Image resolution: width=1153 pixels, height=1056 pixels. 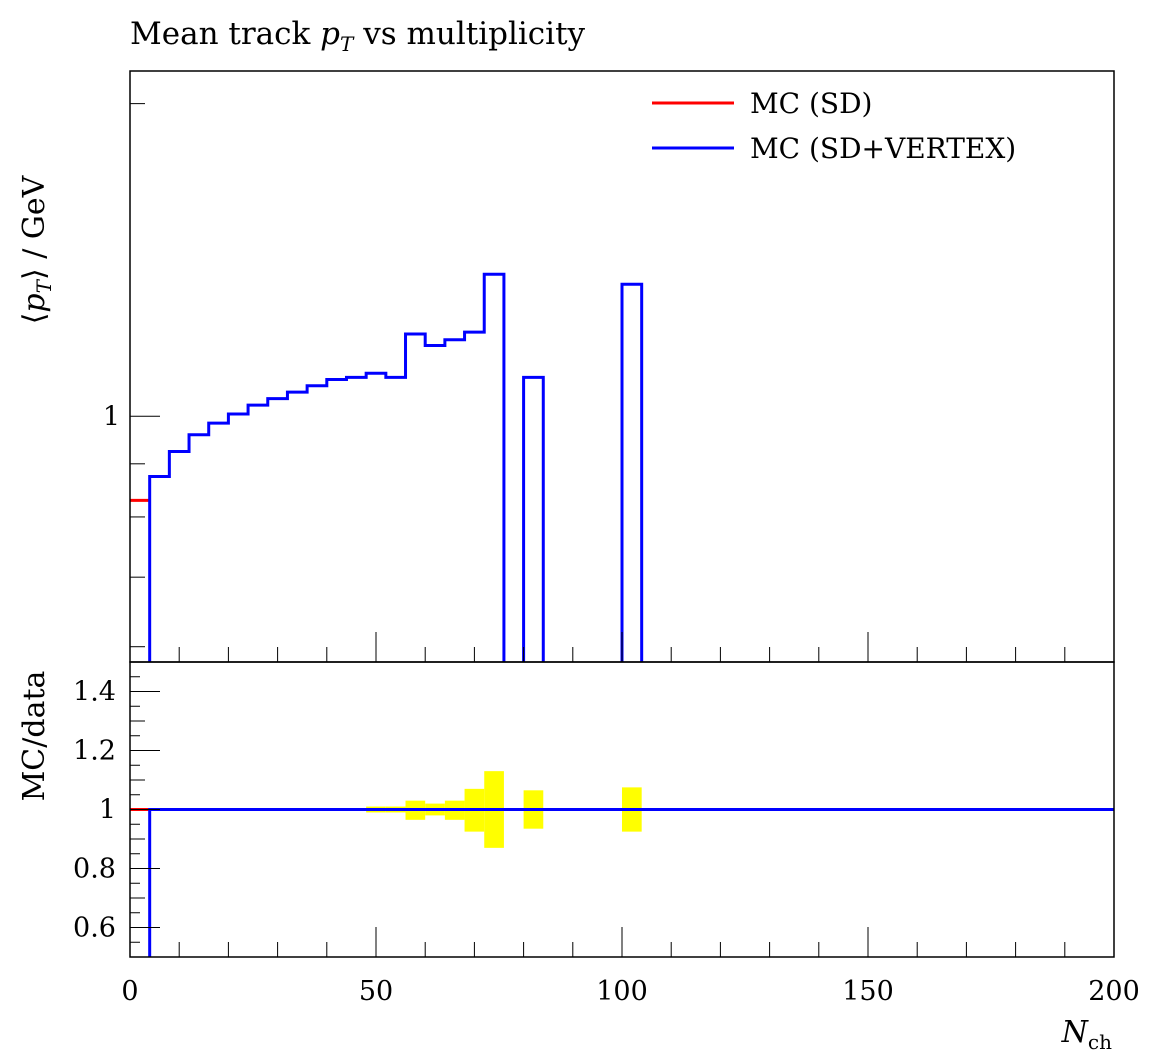 I want to click on ratio-y-tick-label: 1.4, so click(x=94, y=692).